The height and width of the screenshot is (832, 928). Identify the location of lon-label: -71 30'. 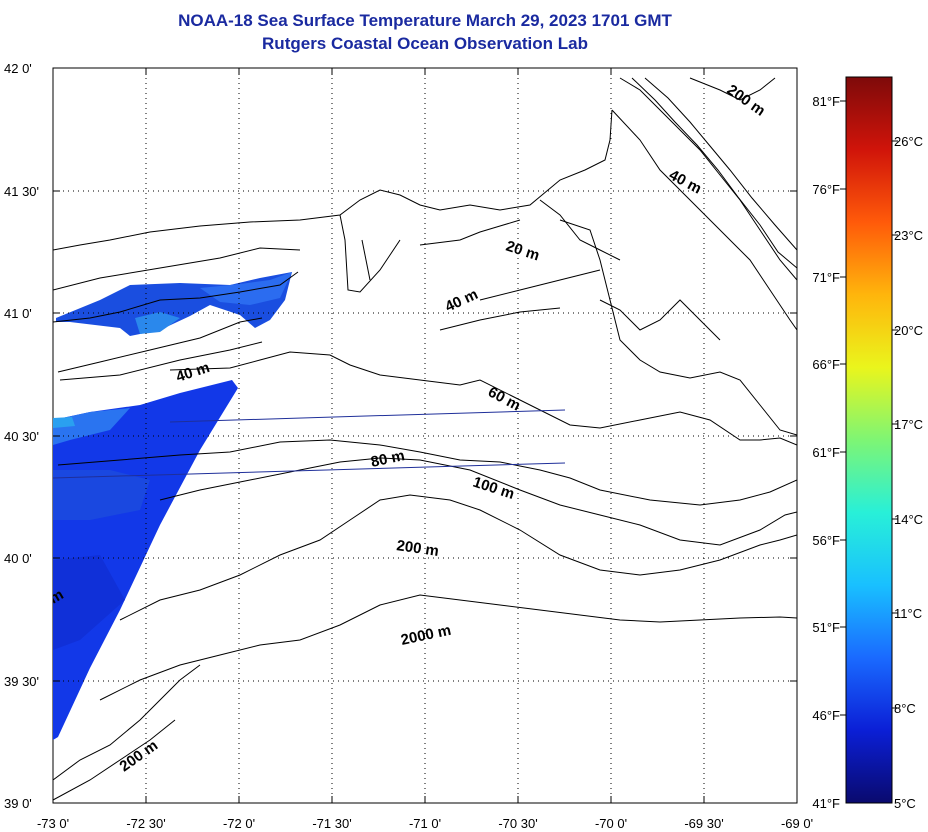
(331, 823).